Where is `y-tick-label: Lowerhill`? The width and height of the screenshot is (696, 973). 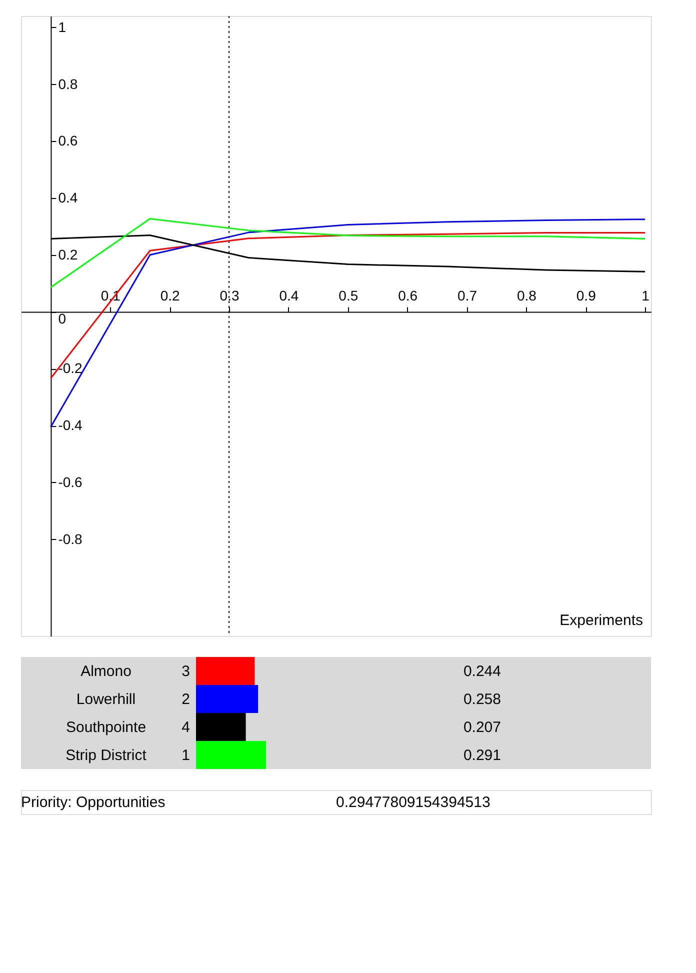 y-tick-label: Lowerhill is located at coordinates (106, 699).